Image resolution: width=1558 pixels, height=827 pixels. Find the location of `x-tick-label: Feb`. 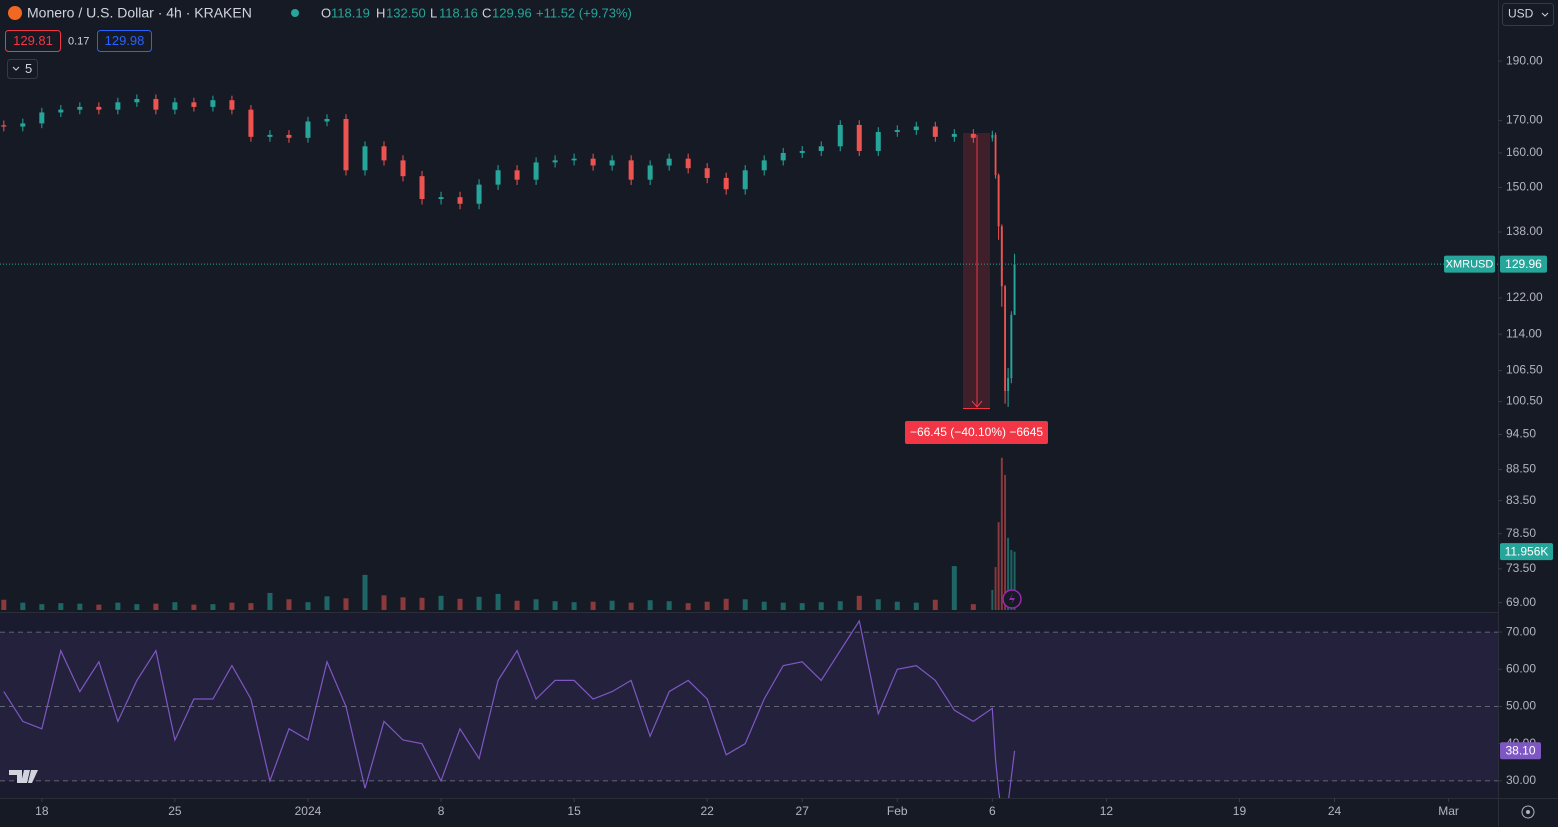

x-tick-label: Feb is located at coordinates (897, 811).